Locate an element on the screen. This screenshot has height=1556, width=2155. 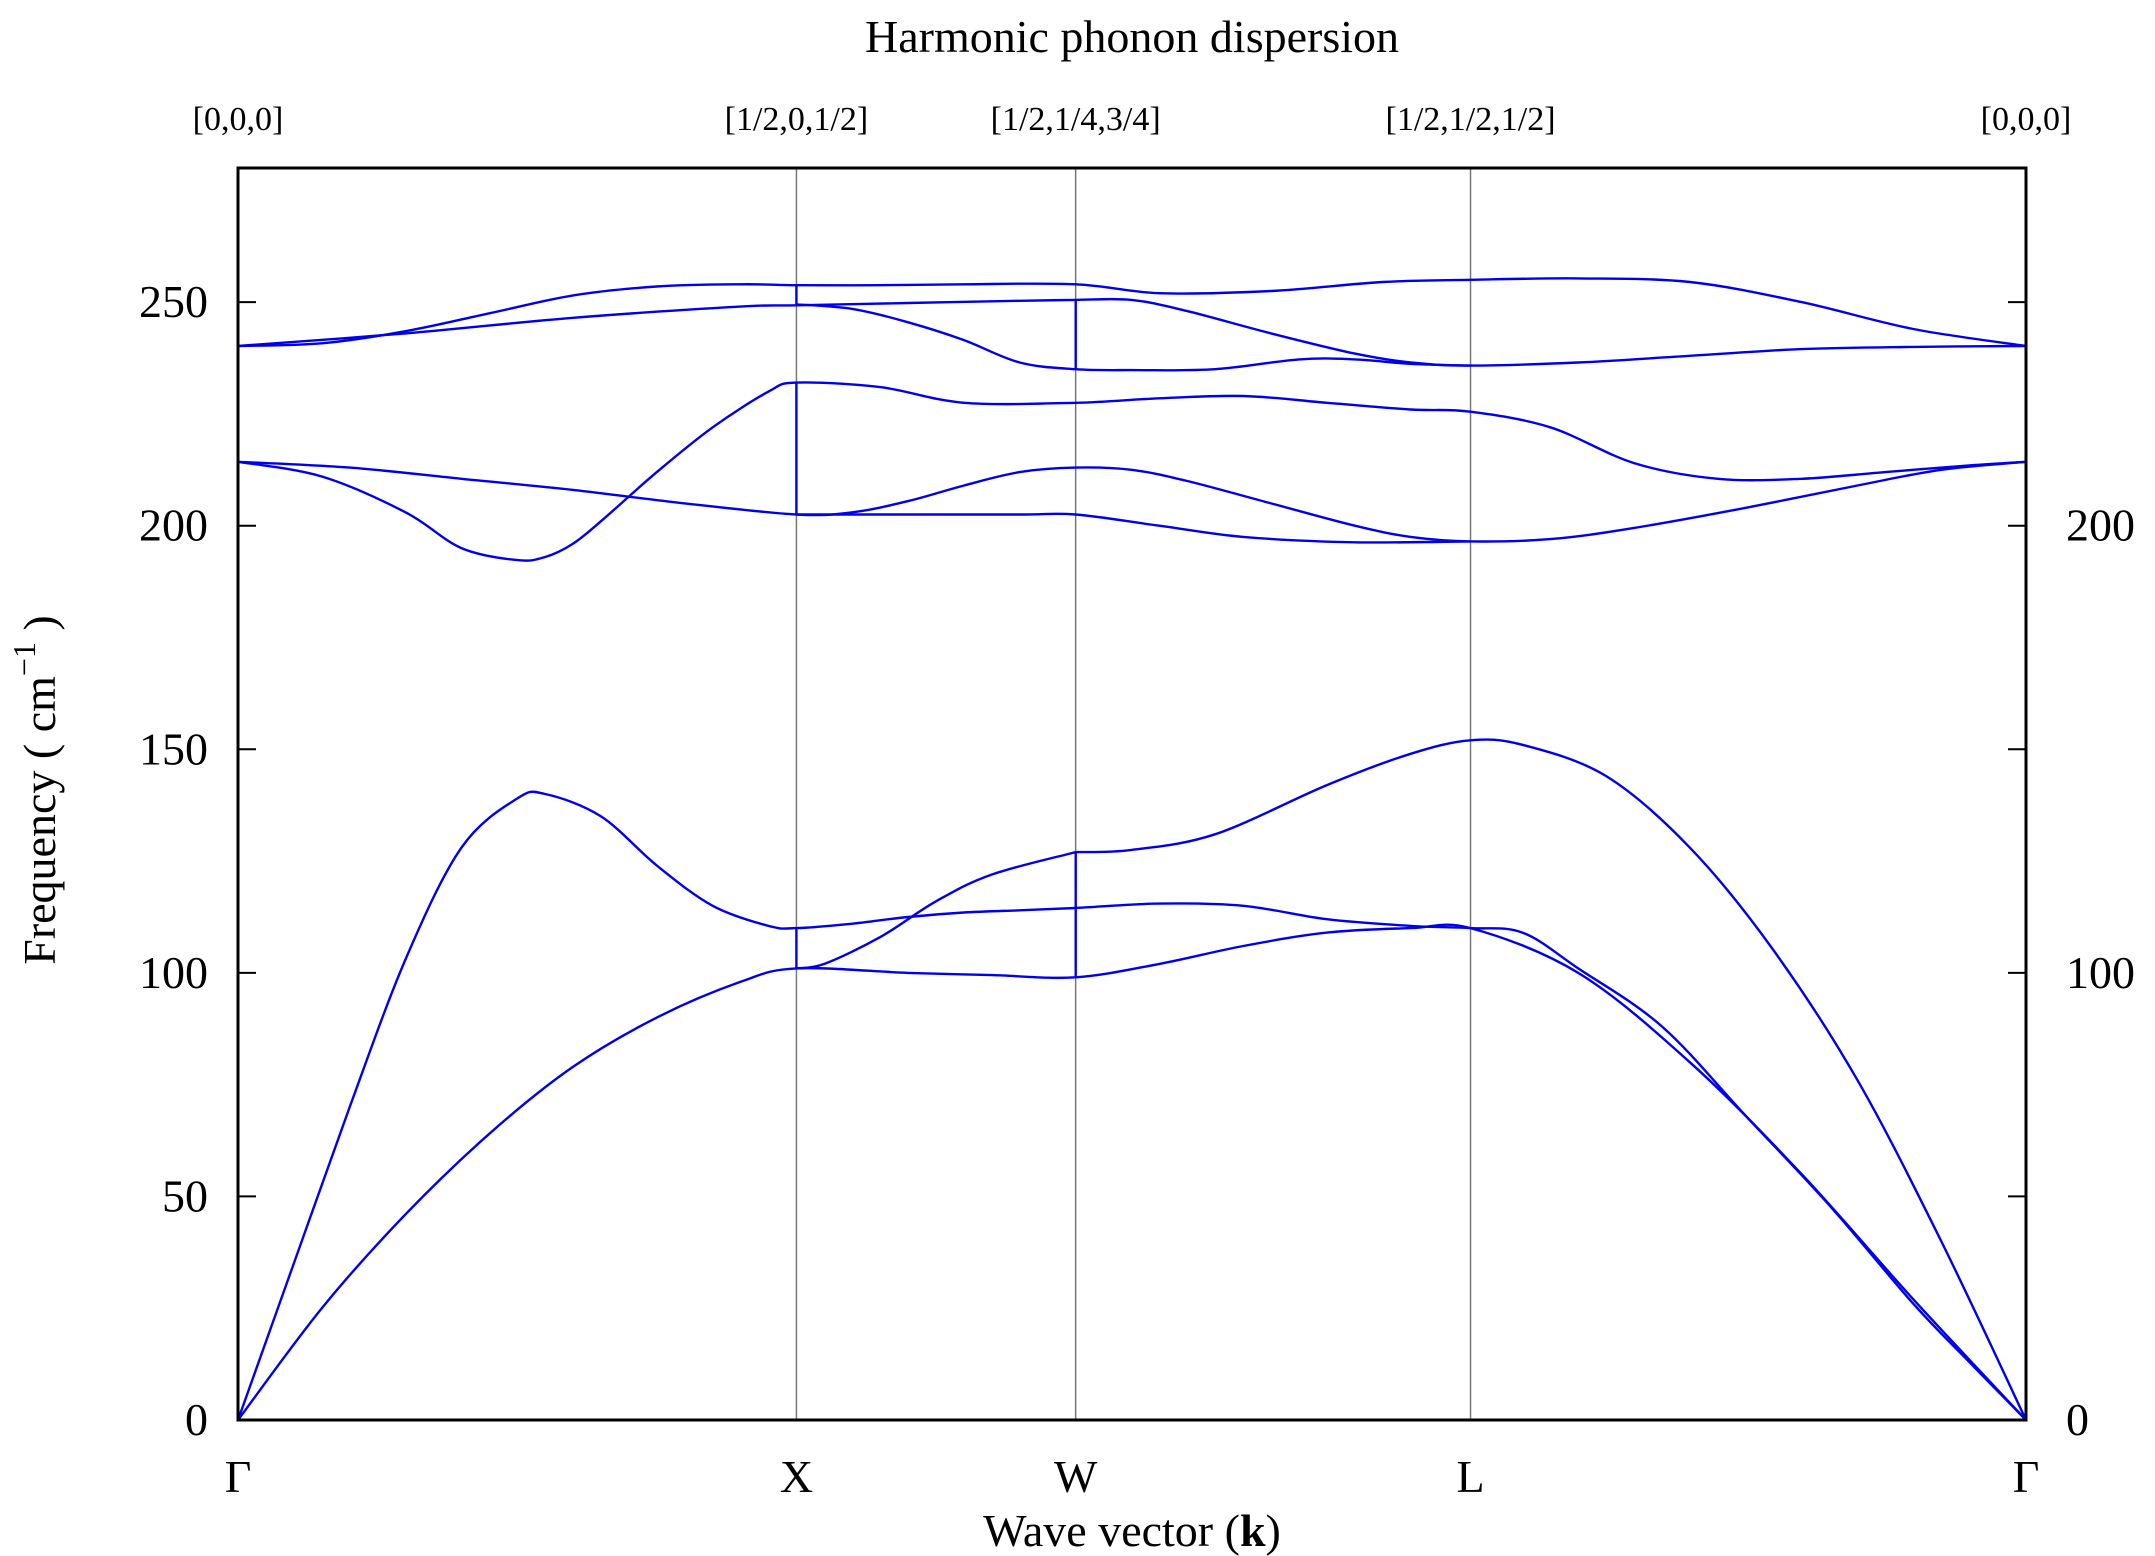
y-tick-label-left: 0 is located at coordinates (196, 1419).